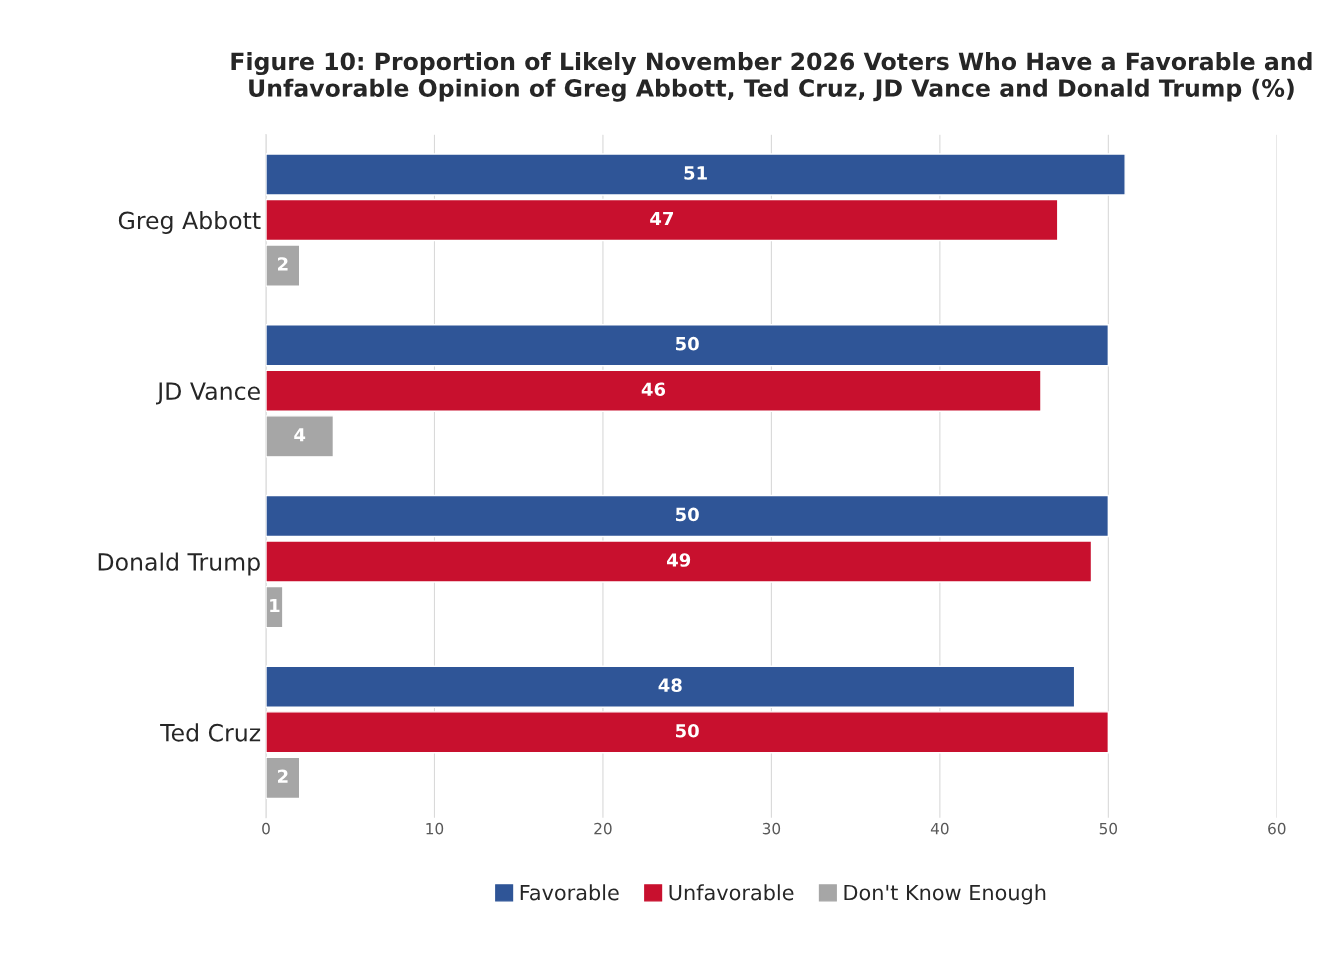  I want to click on data-label: 48, so click(670, 685).